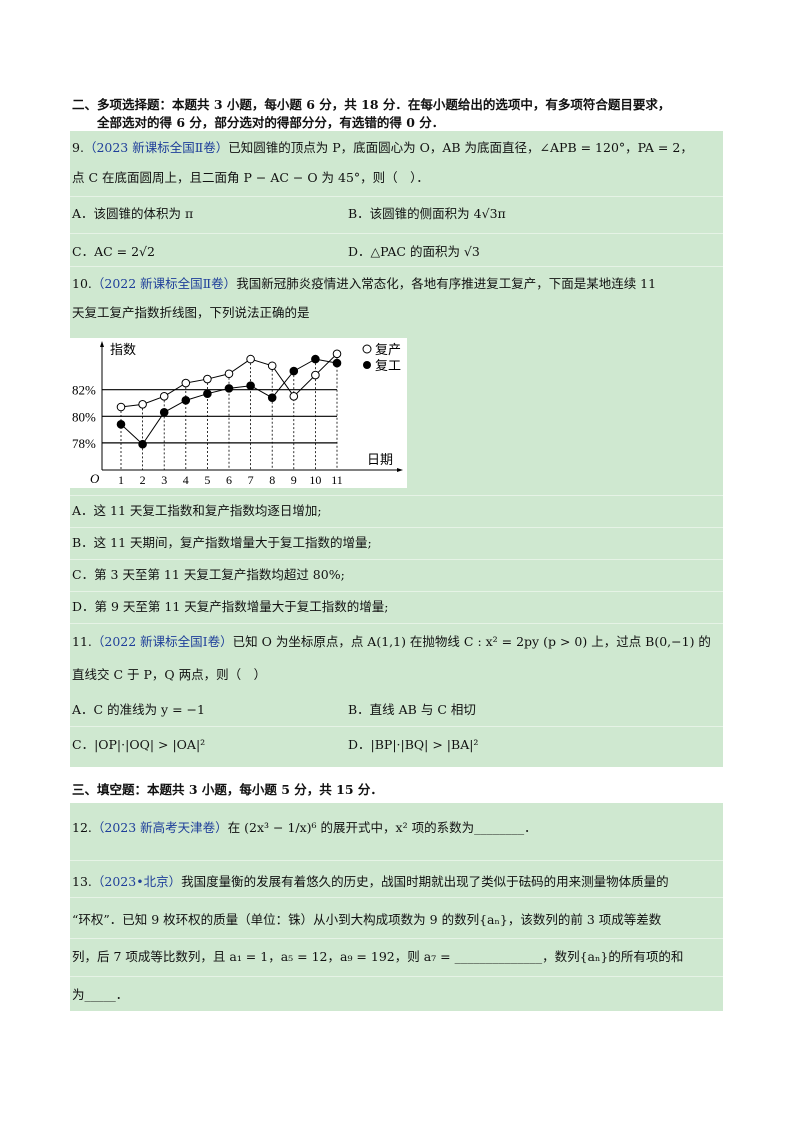  Describe the element at coordinates (169, 674) in the screenshot. I see `q11-line2: 直线交 C 于 P，Q 两点，则（ ）` at that location.